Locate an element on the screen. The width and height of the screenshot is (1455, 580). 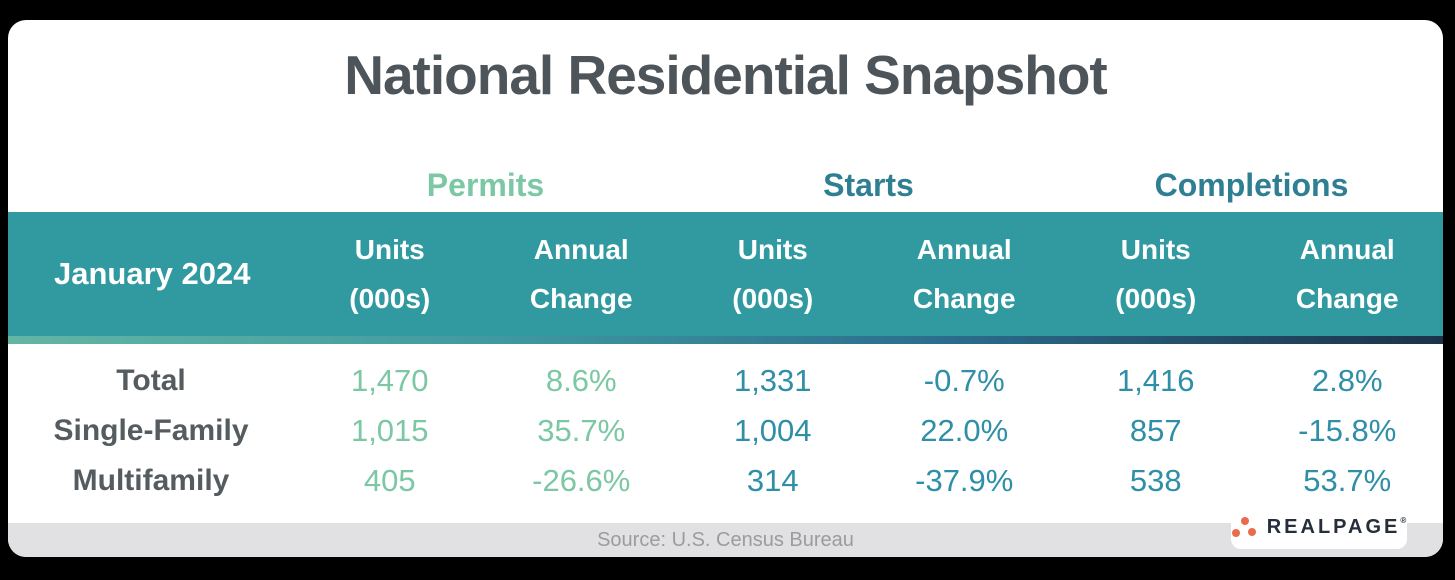
group-header-permits: Permits is located at coordinates (485, 185).